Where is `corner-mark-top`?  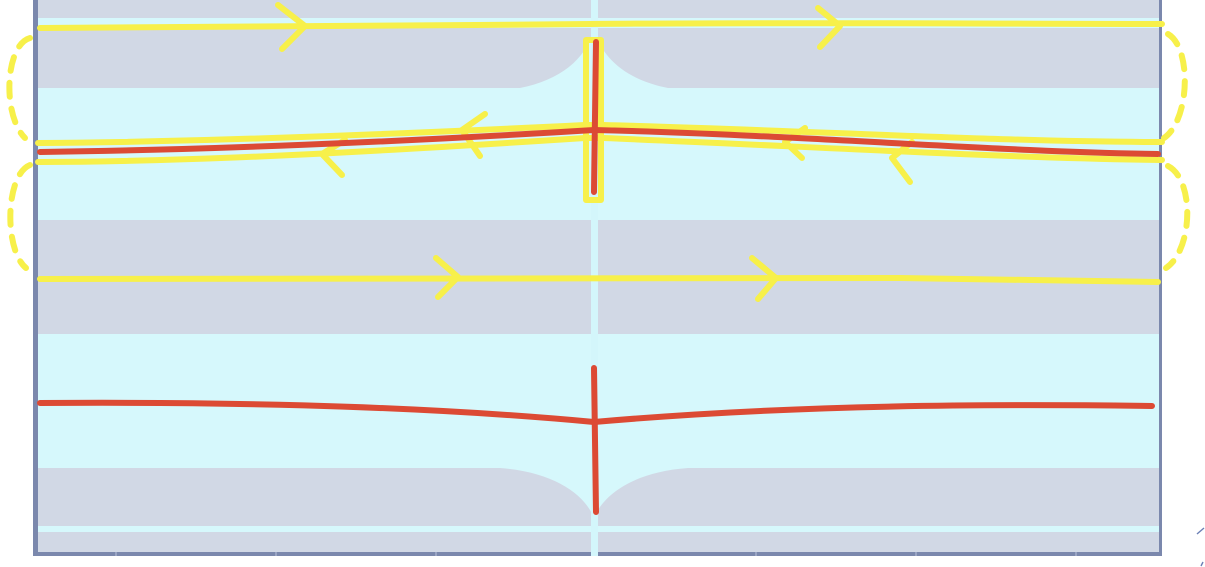 corner-mark-top is located at coordinates (1200, 531).